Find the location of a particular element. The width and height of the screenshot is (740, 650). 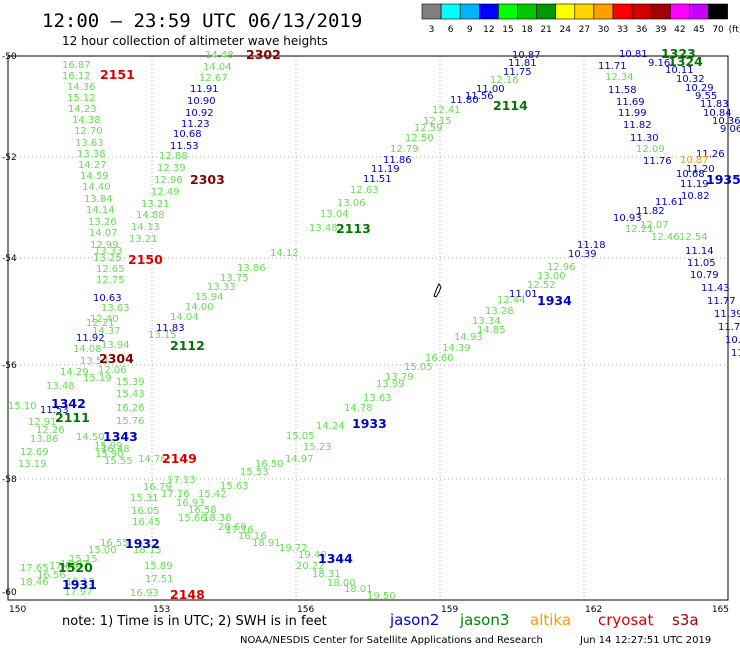

swh-value-label: 13.52 is located at coordinates (94, 361).